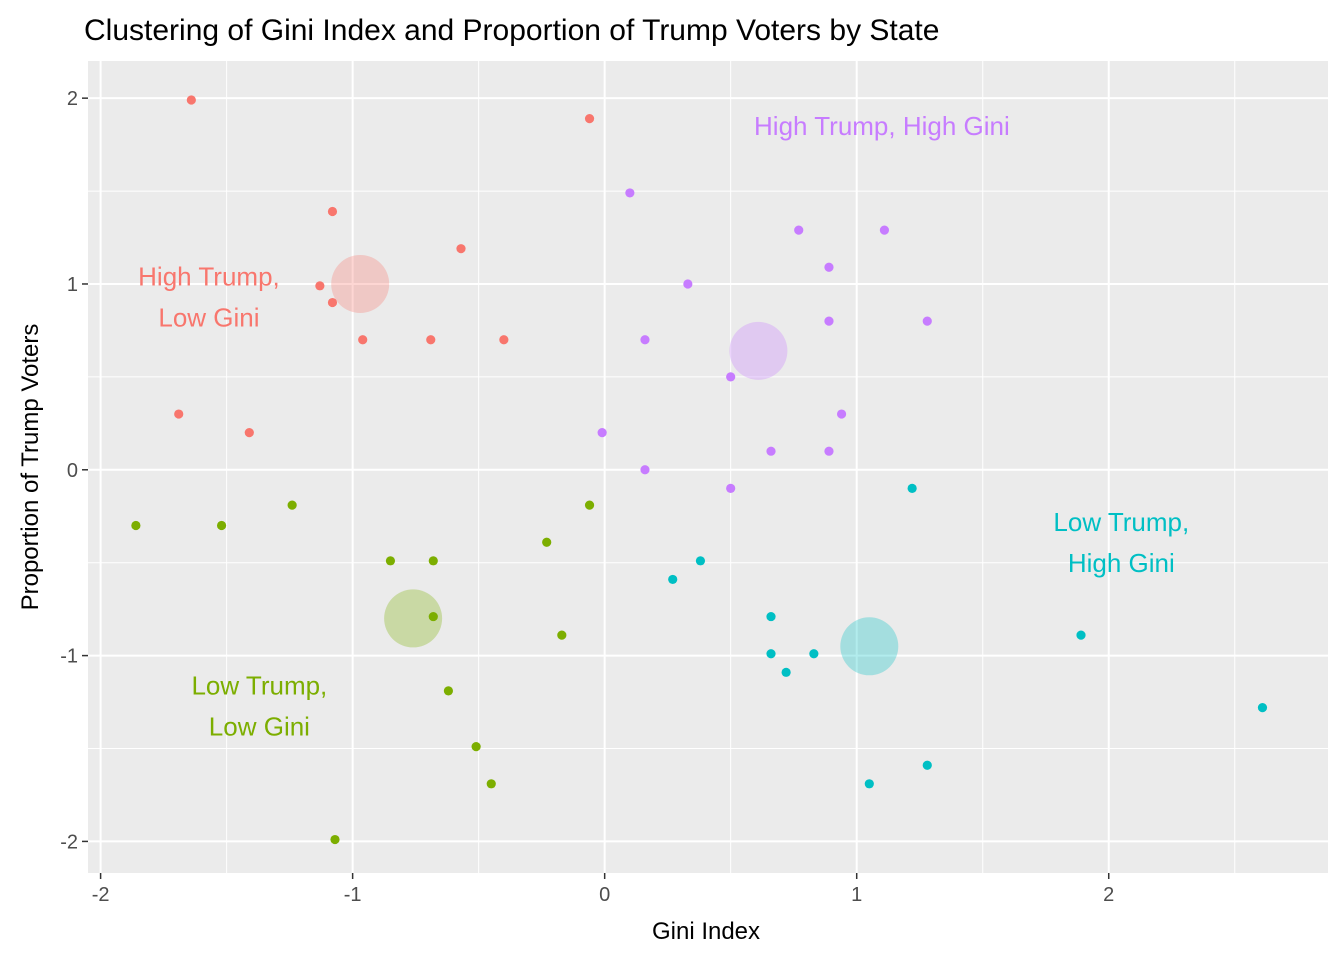  Describe the element at coordinates (882, 126) in the screenshot. I see `cluster-label: High Trump, High Gini` at that location.